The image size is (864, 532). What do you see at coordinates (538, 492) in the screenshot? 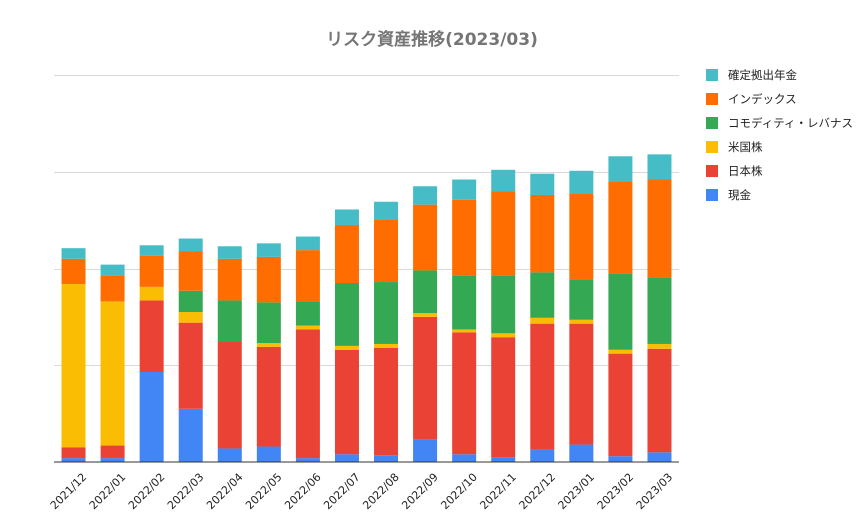
I see `x-tick-label: 2022/12` at bounding box center [538, 492].